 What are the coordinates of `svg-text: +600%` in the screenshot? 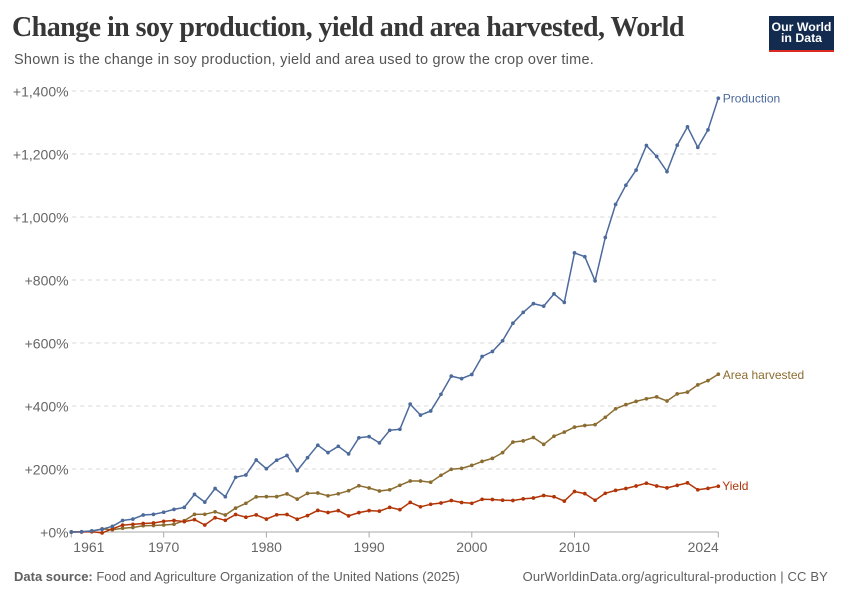 It's located at (47, 343).